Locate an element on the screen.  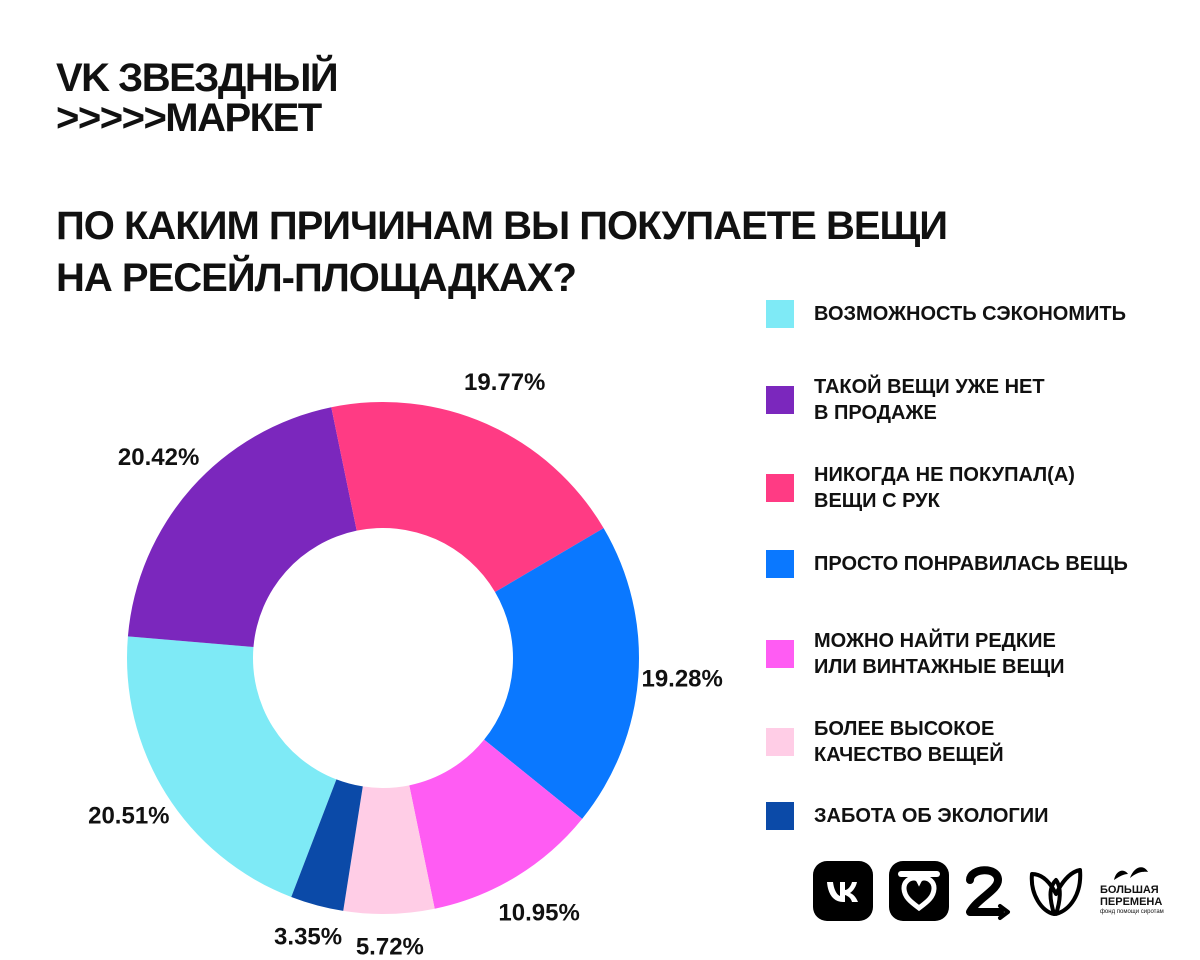
legend-label-line: БОЛЕЕ ВЫСОКОЕ is located at coordinates (904, 729).